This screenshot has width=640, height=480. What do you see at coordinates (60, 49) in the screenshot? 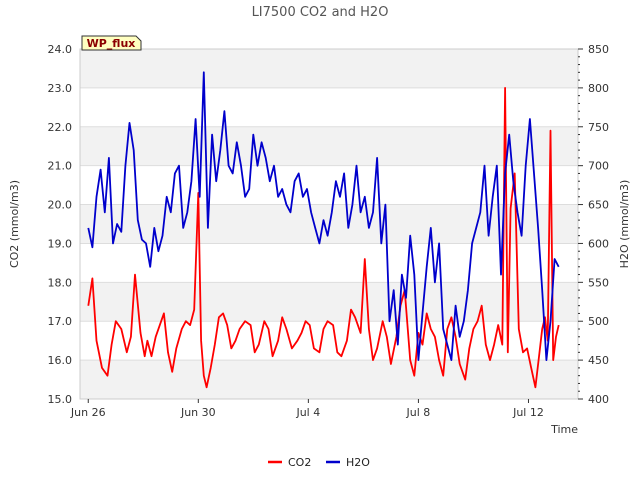
I see `left-tick-label: 24.0` at bounding box center [60, 49].